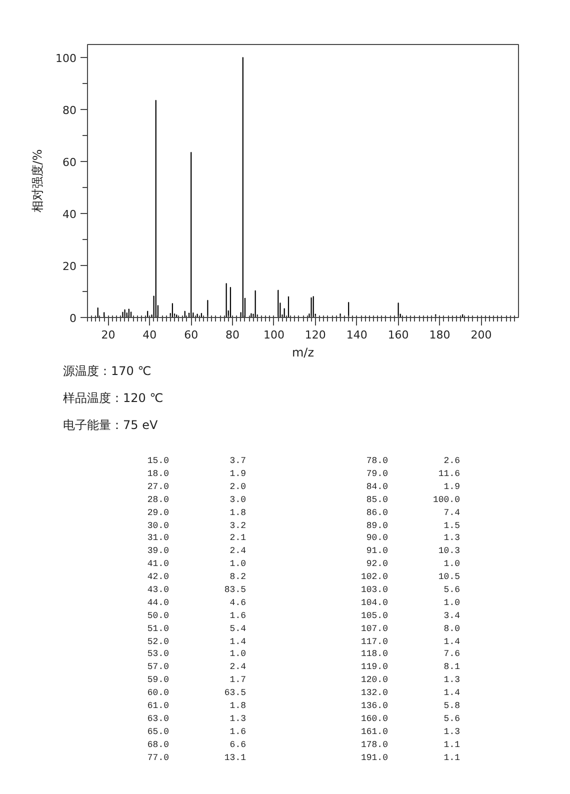 The height and width of the screenshot is (794, 570). What do you see at coordinates (149, 335) in the screenshot?
I see `x-tick-label: 40` at bounding box center [149, 335].